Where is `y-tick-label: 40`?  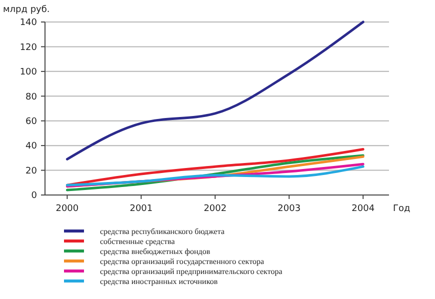
y-tick-label: 40 is located at coordinates (32, 147).